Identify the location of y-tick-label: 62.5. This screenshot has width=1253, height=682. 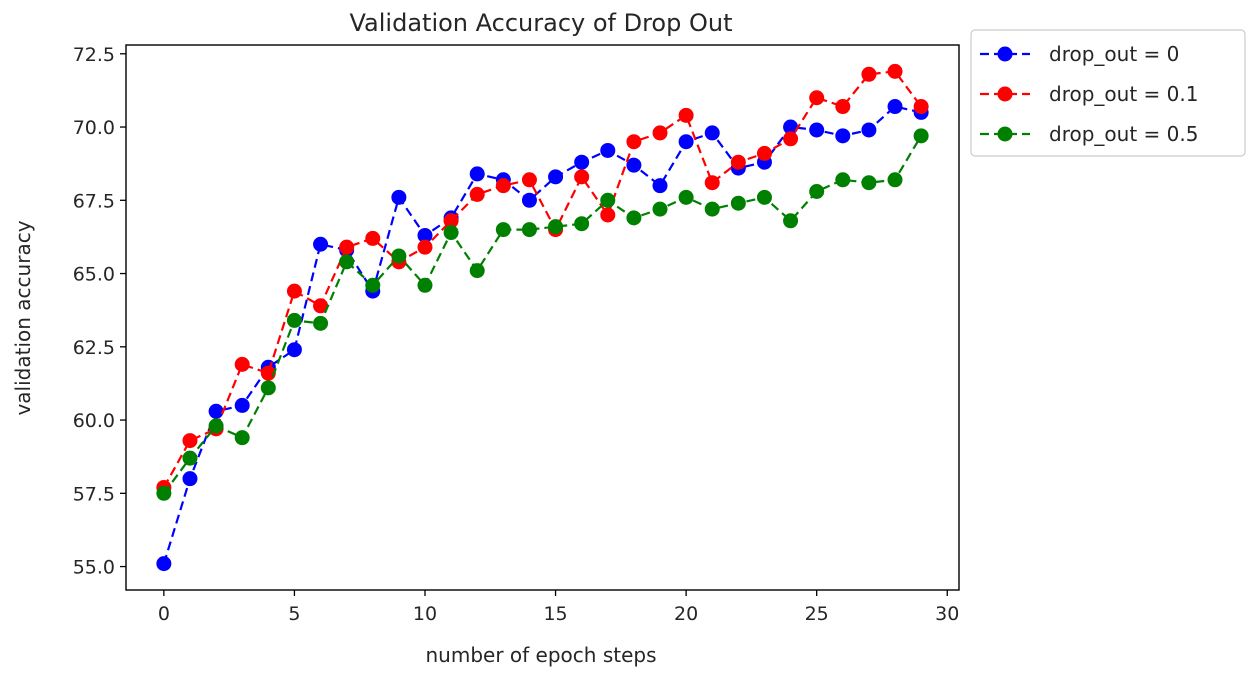
(94, 348).